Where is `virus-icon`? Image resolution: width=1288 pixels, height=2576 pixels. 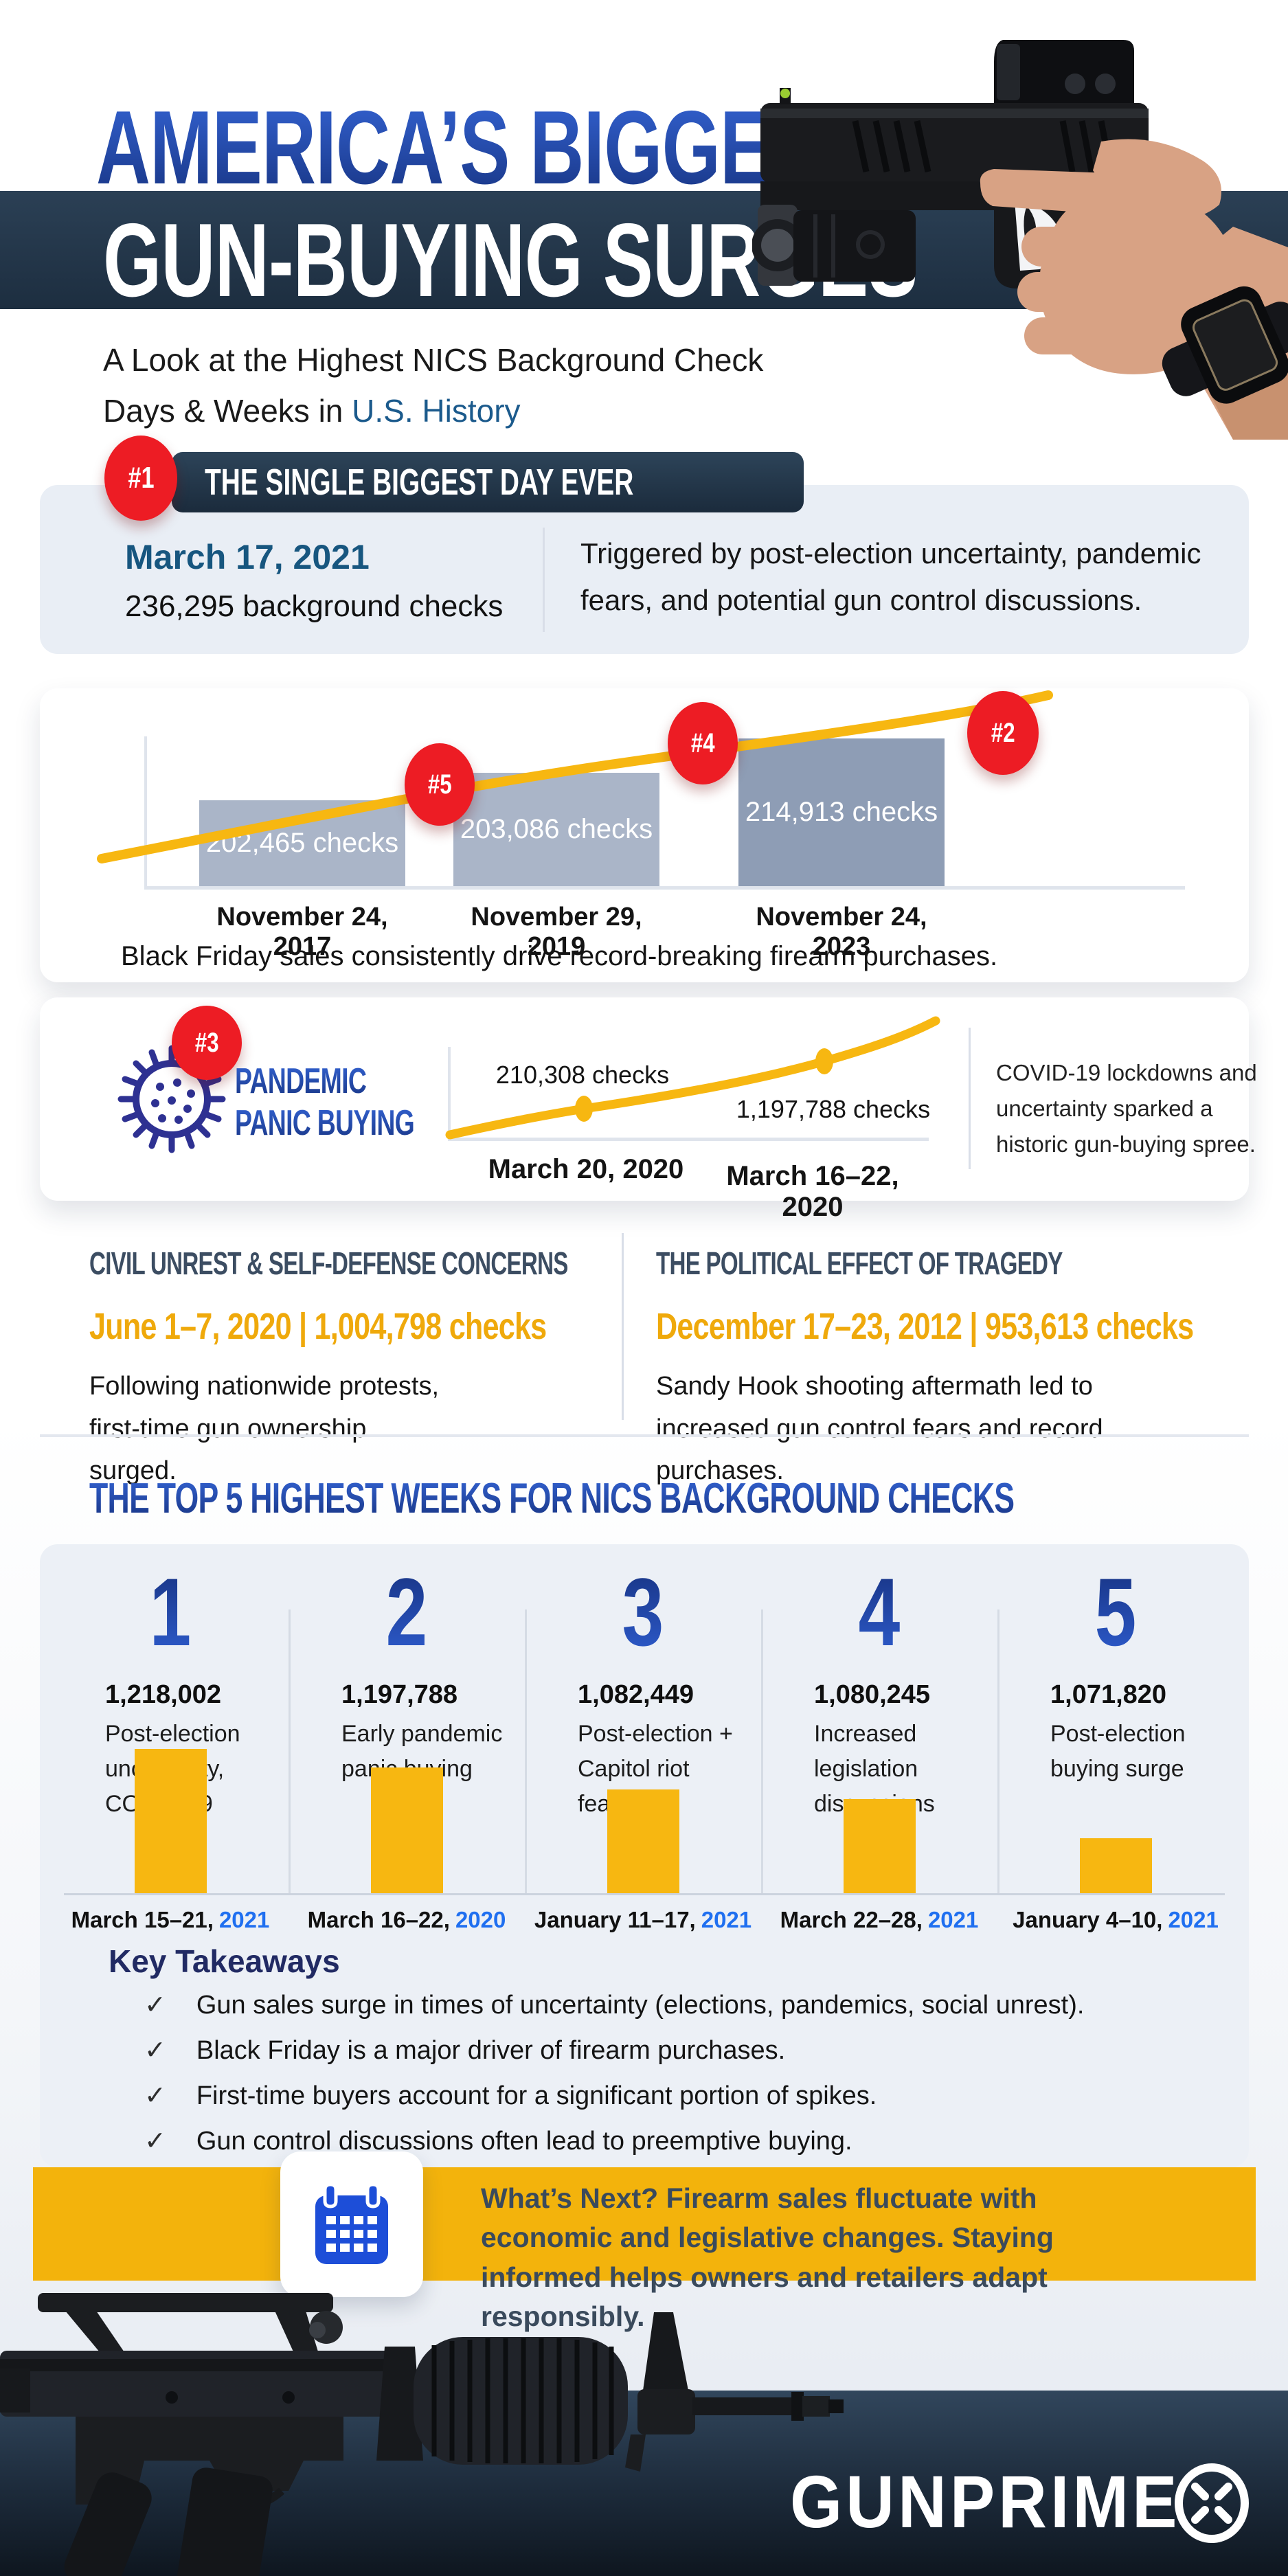 virus-icon is located at coordinates (171, 1099).